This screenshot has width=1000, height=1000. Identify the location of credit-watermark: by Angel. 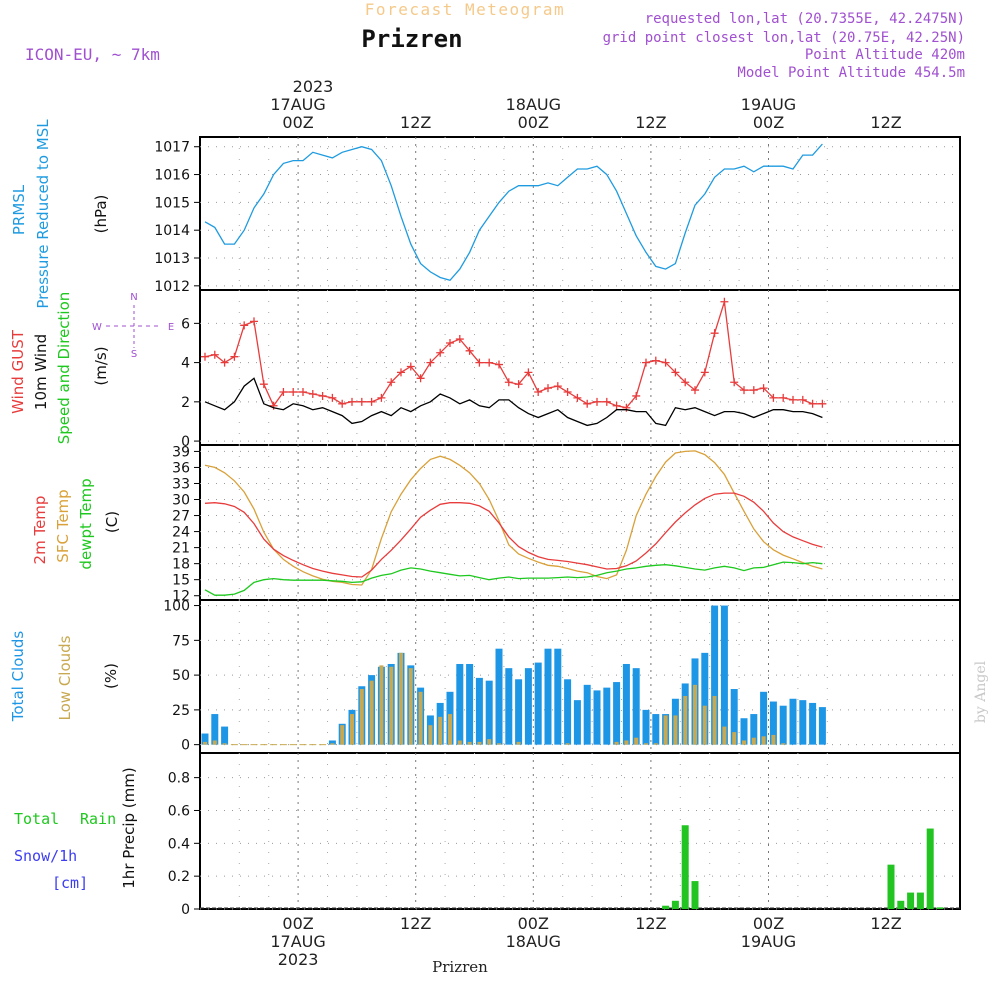
(981, 691).